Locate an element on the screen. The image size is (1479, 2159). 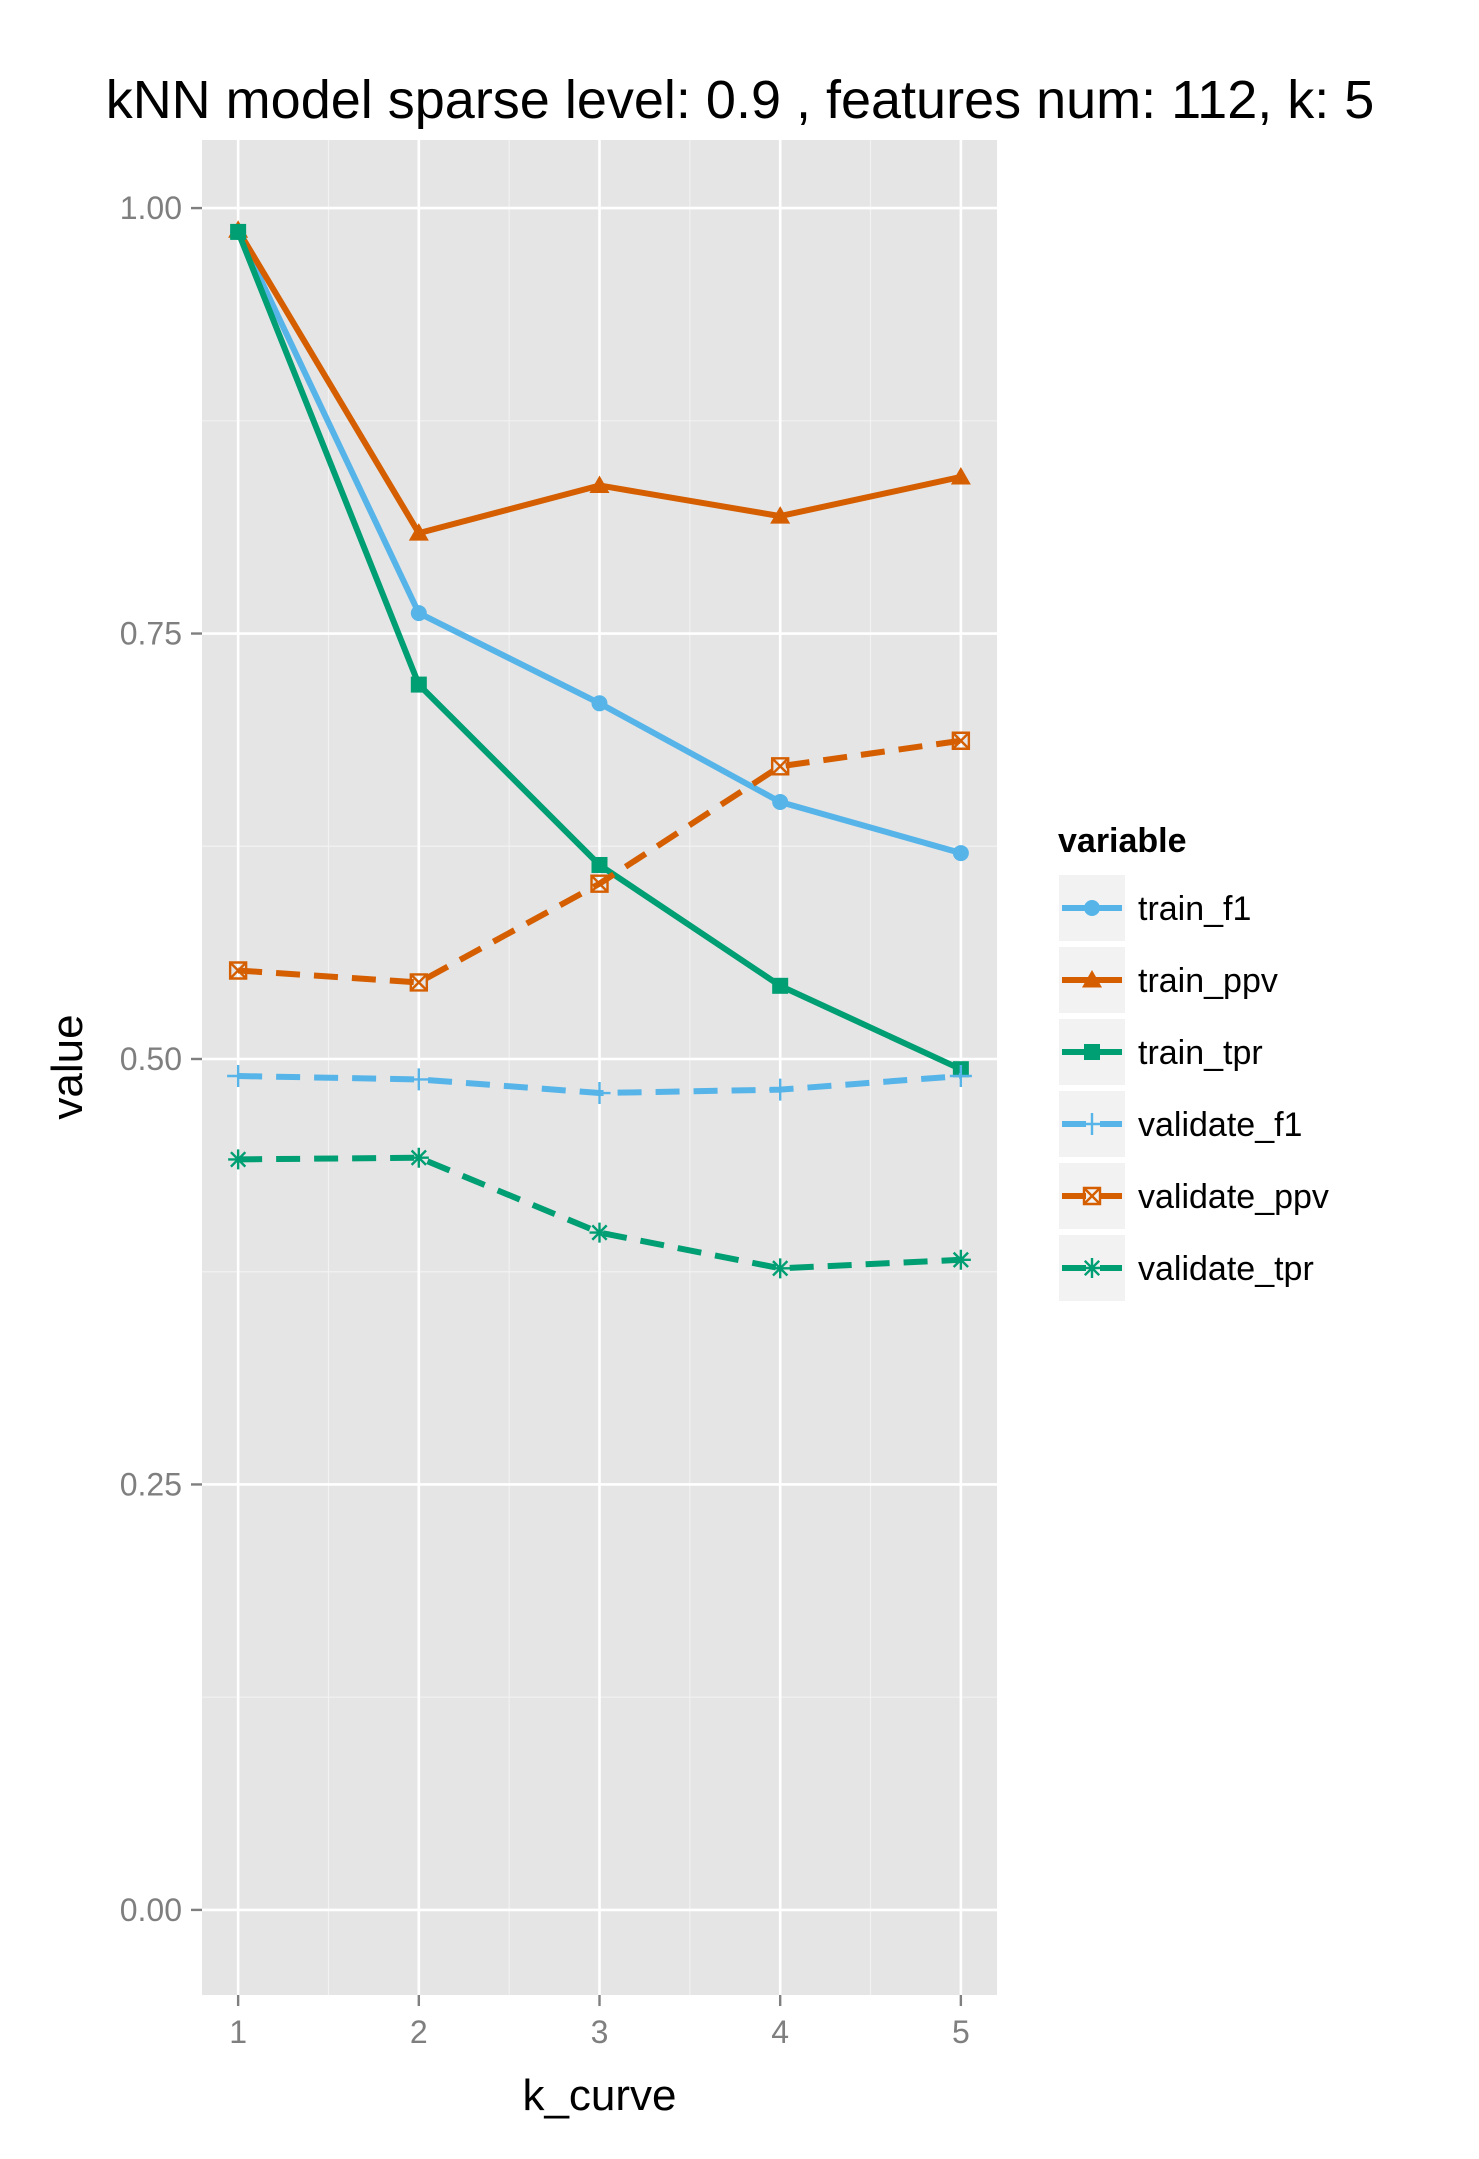
legend-title: variable is located at coordinates (1122, 841).